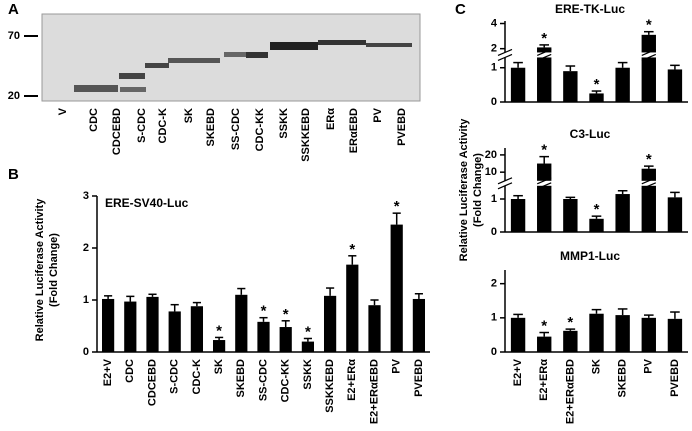  What do you see at coordinates (402, 127) in the screenshot?
I see `lane-label: PVEBD` at bounding box center [402, 127].